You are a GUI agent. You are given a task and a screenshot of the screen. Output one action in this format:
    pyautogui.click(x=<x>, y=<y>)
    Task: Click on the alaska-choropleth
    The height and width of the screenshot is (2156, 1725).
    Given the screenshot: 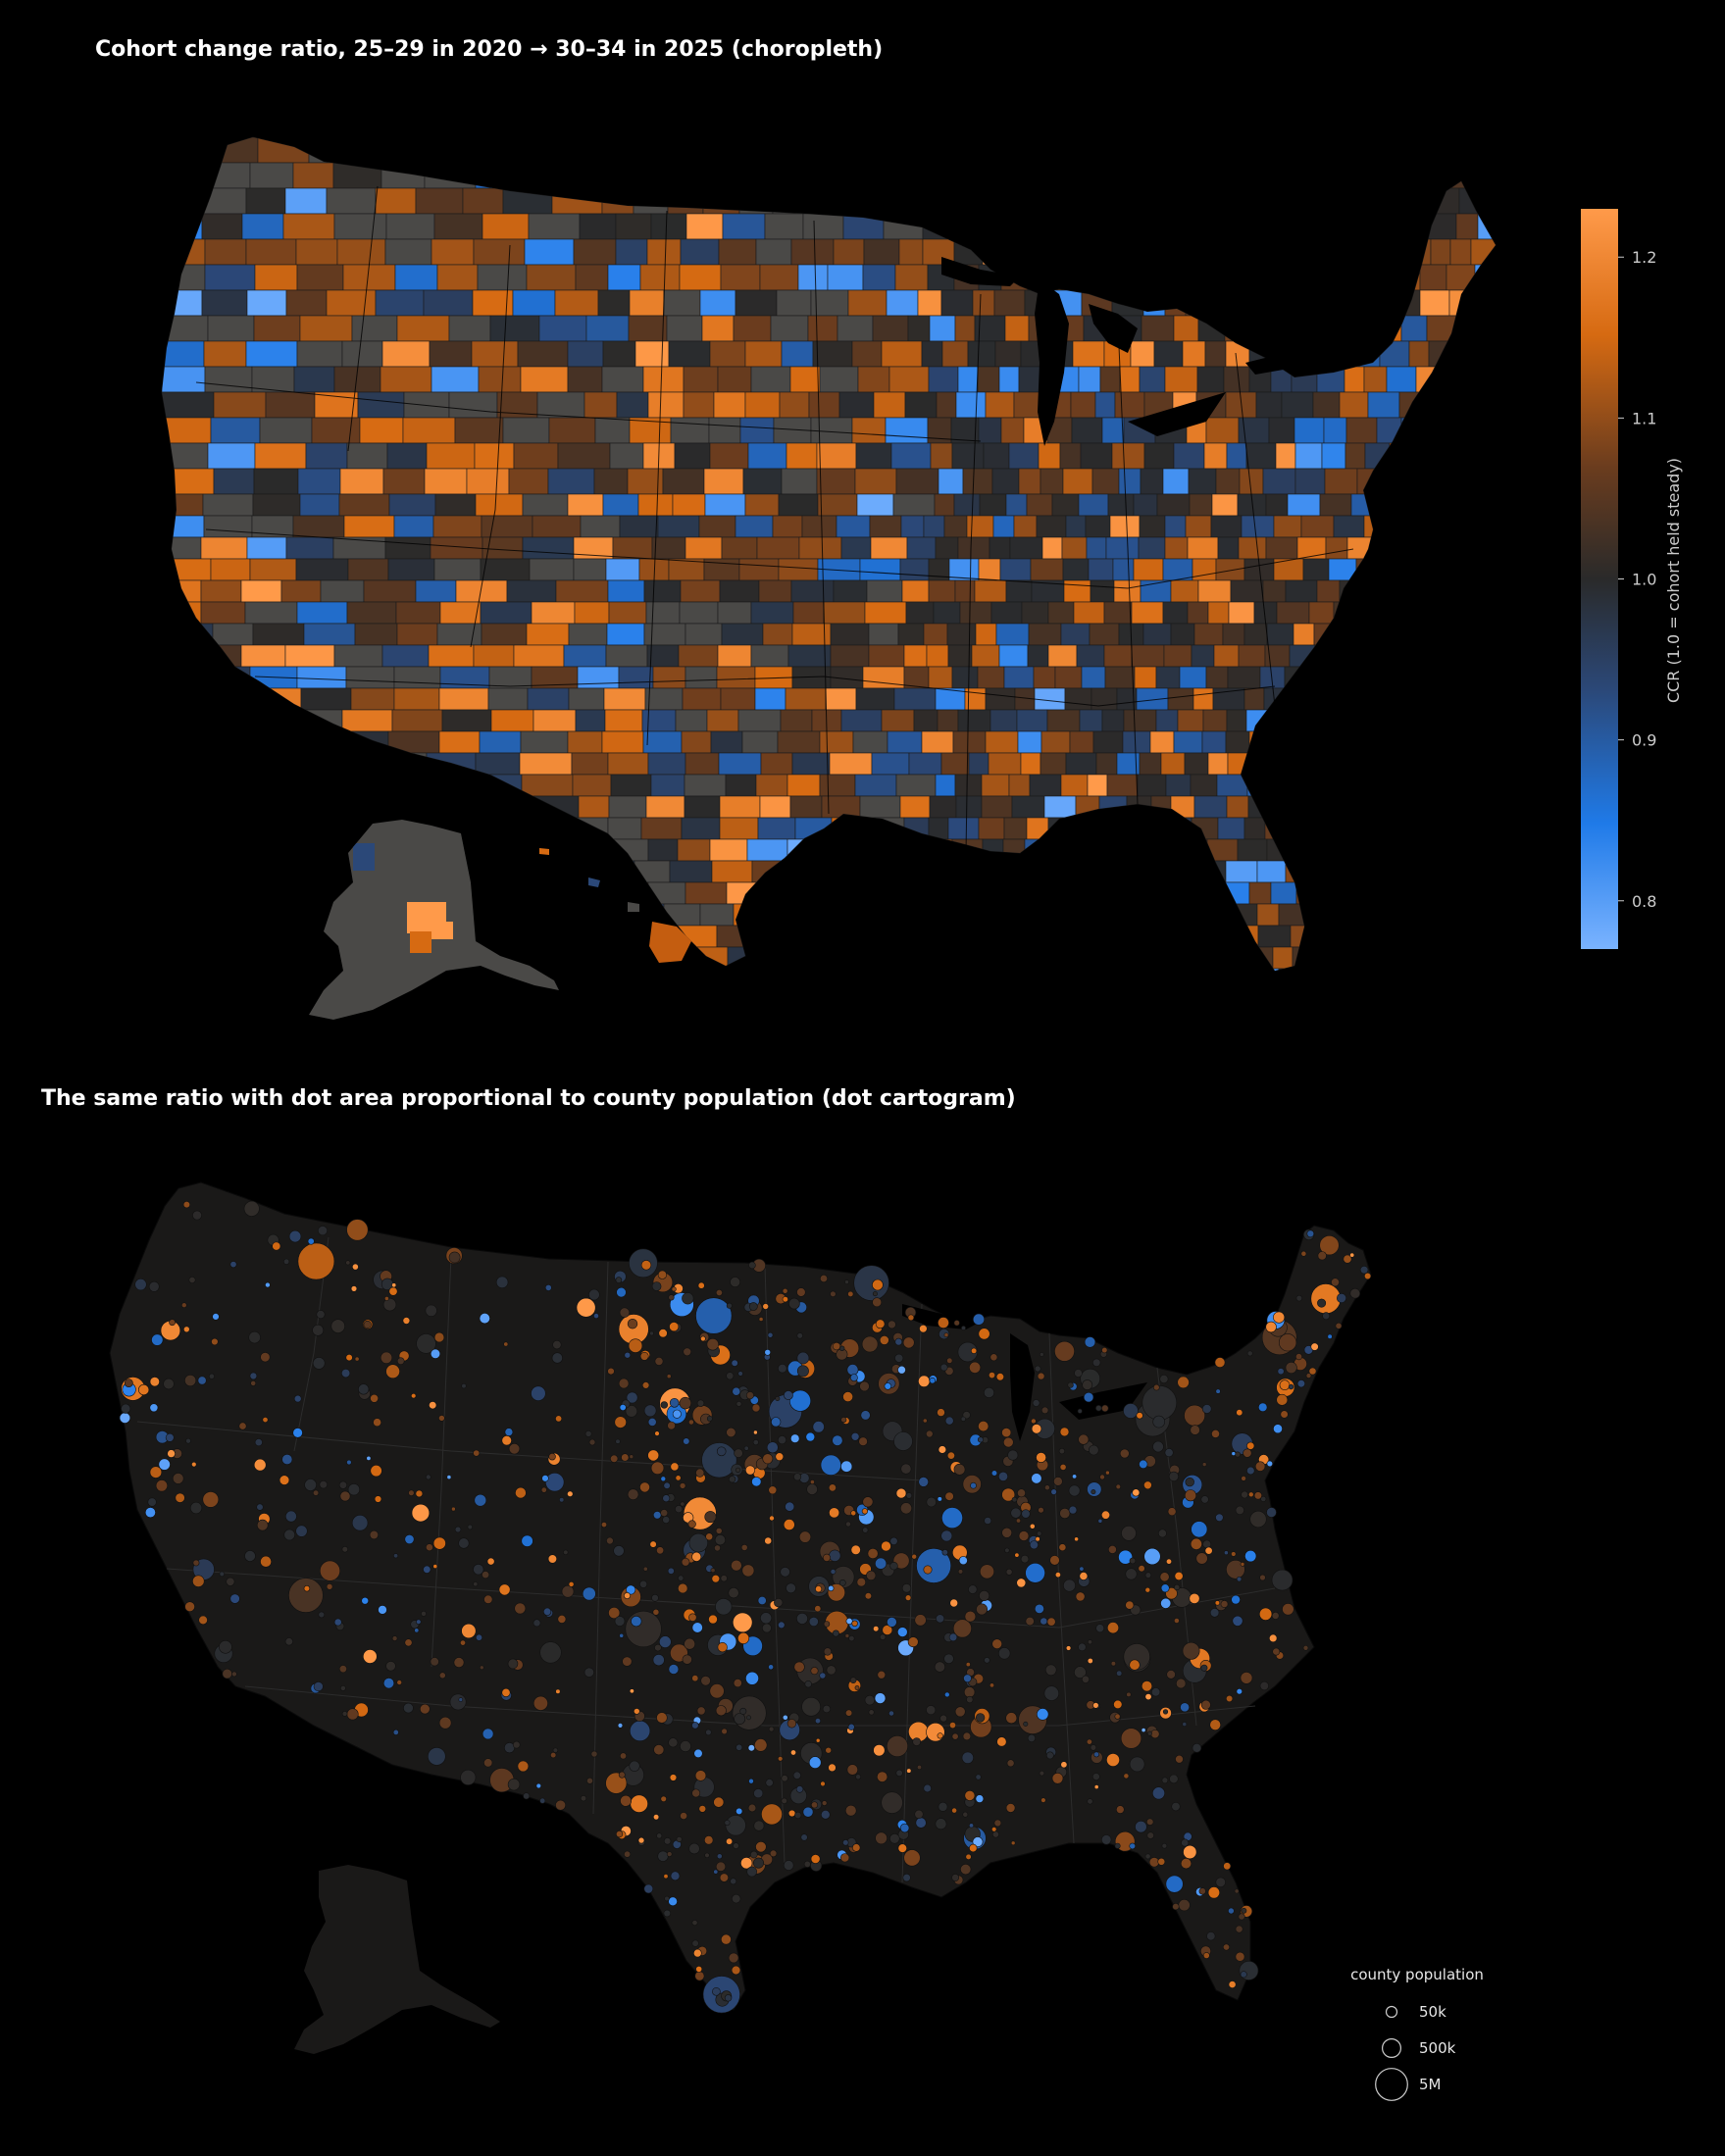 What is the action you would take?
    pyautogui.click(x=434, y=920)
    